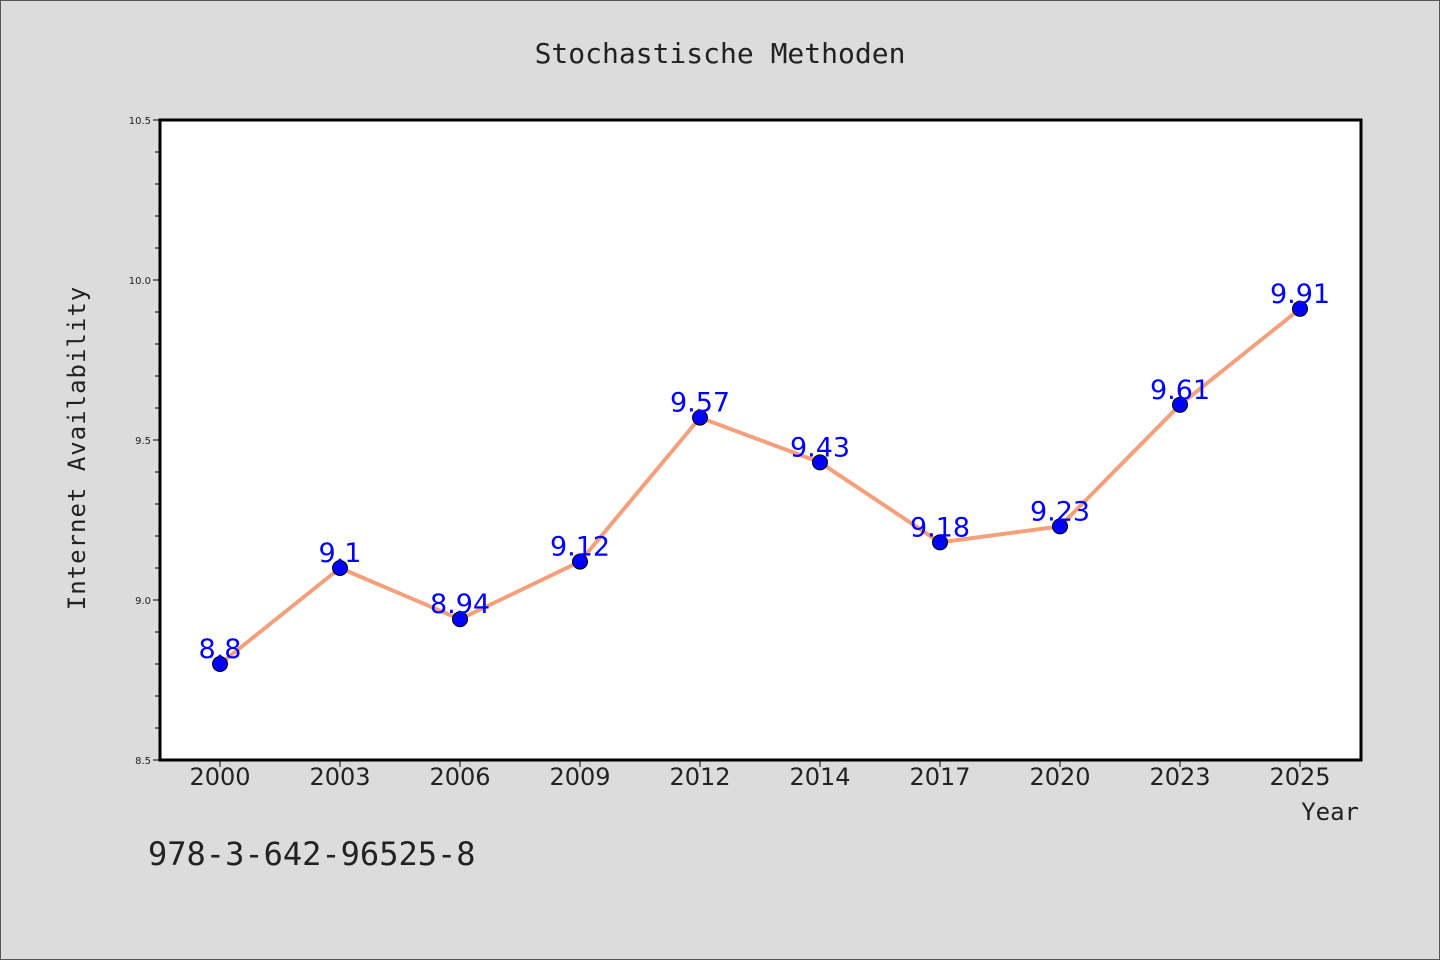 This screenshot has height=960, width=1440. I want to click on y-axis-label: Internet Availability, so click(77, 448).